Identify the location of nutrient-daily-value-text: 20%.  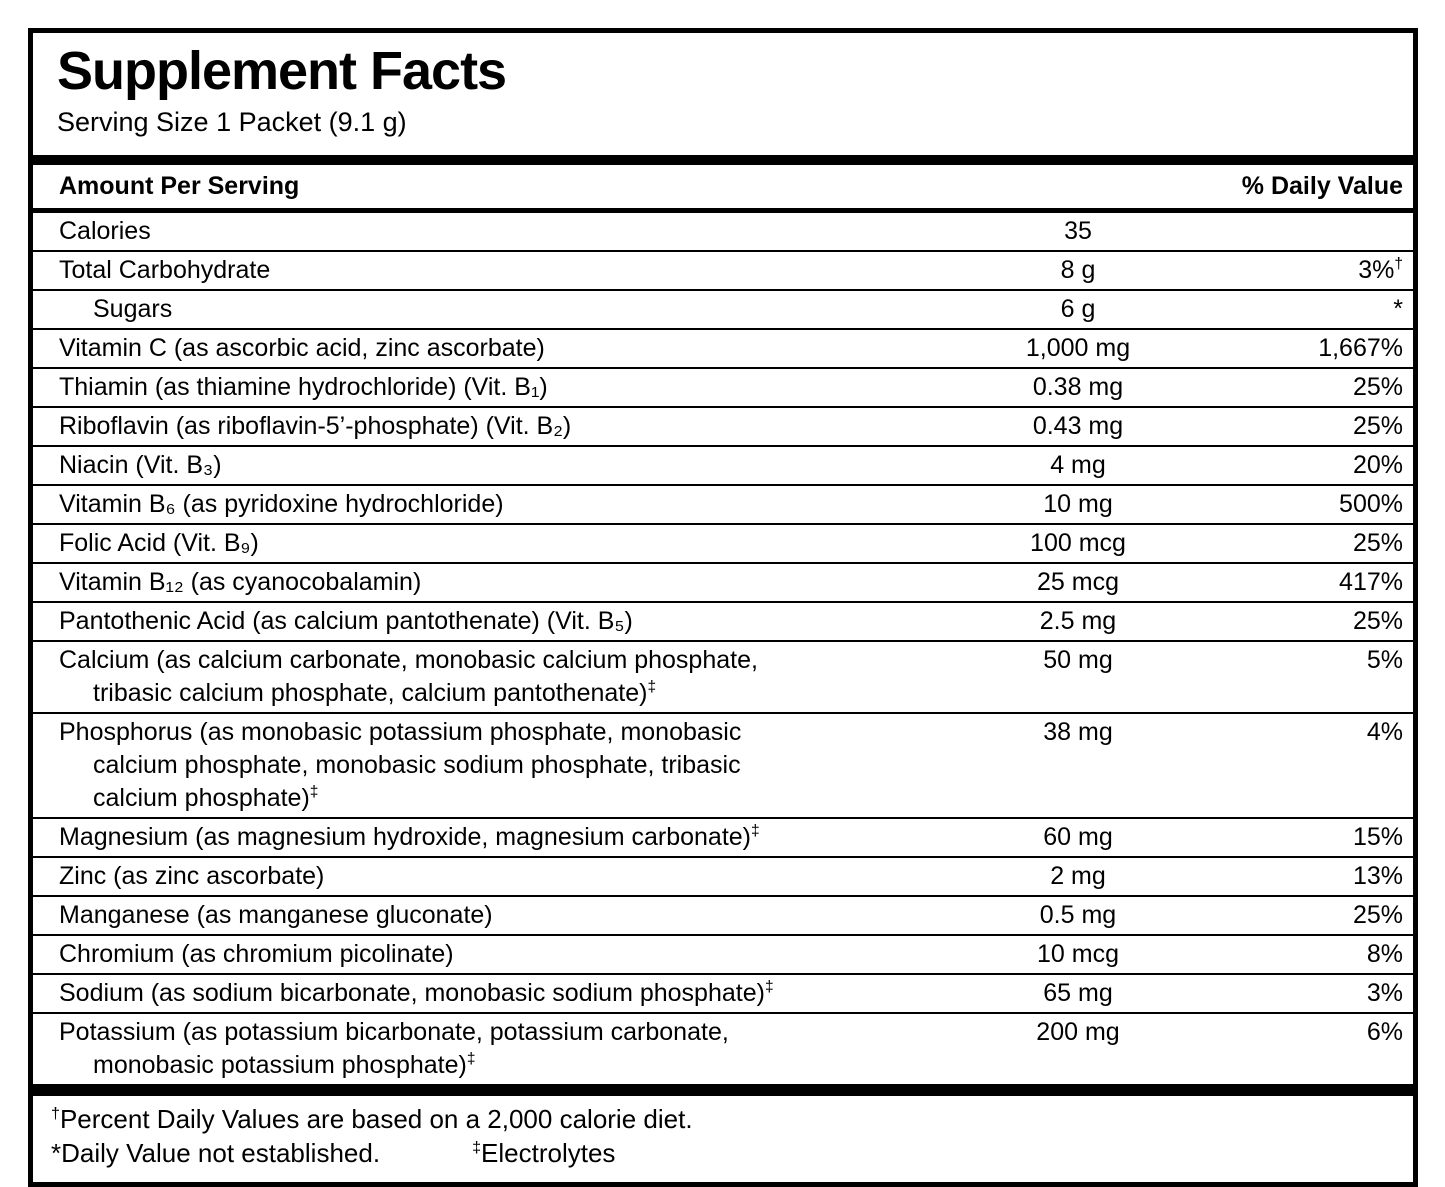
(1377, 465).